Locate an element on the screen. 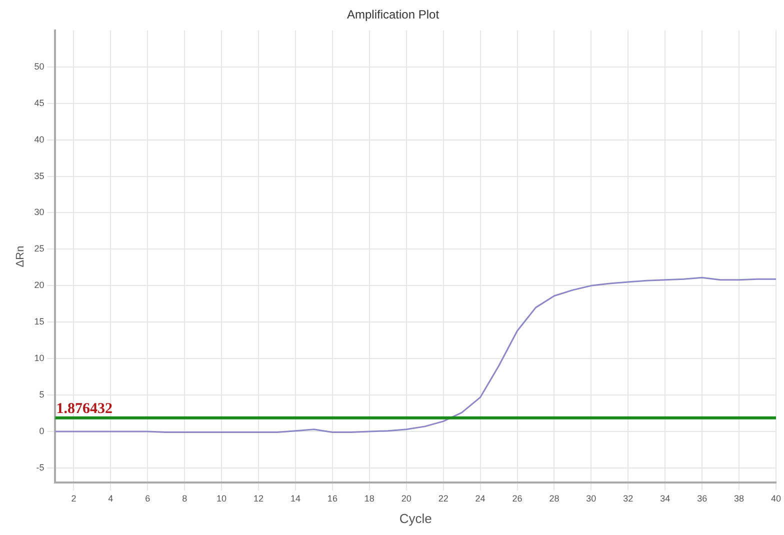 This screenshot has height=535, width=784. x-tick-label: 30 is located at coordinates (591, 498).